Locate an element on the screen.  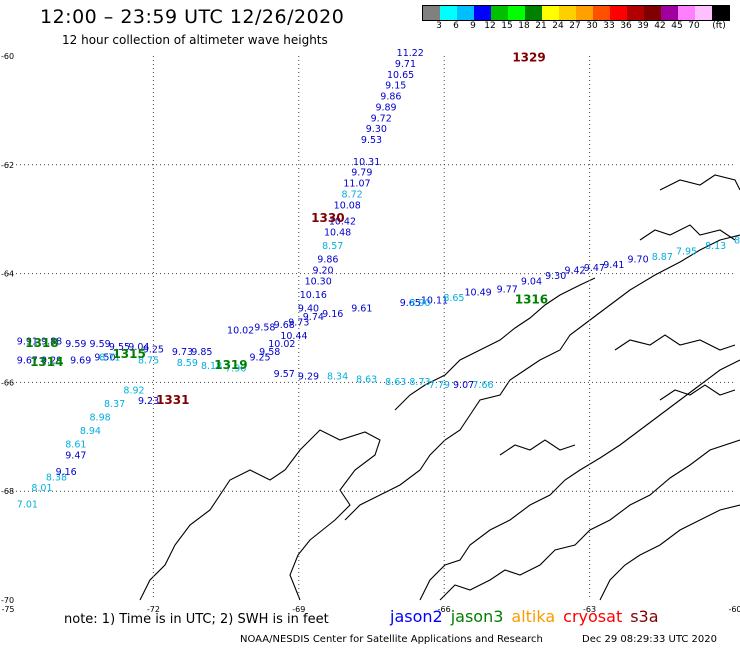
wave-height-value: 7.95 is located at coordinates (686, 252).